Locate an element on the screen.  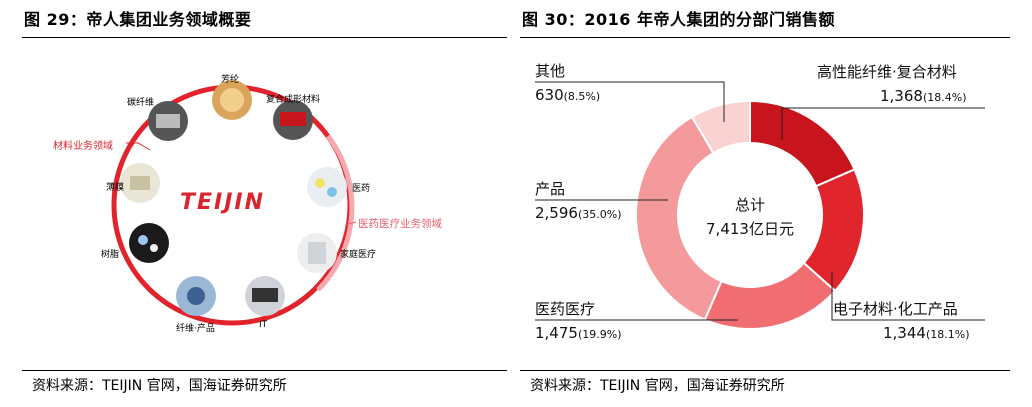
node-label-homecare: 家庭医疗 is located at coordinates (358, 255).